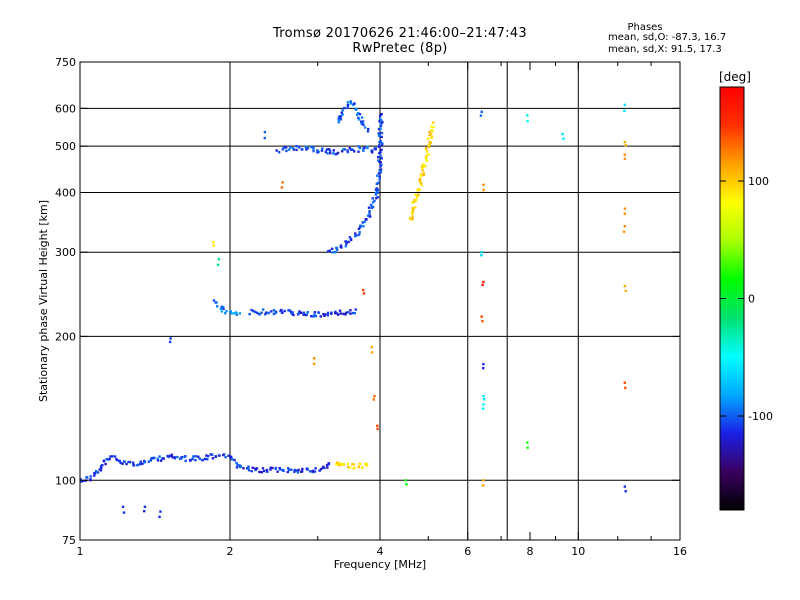 This screenshot has width=800, height=600. I want to click on colorbar-tick-label: 100, so click(758, 181).